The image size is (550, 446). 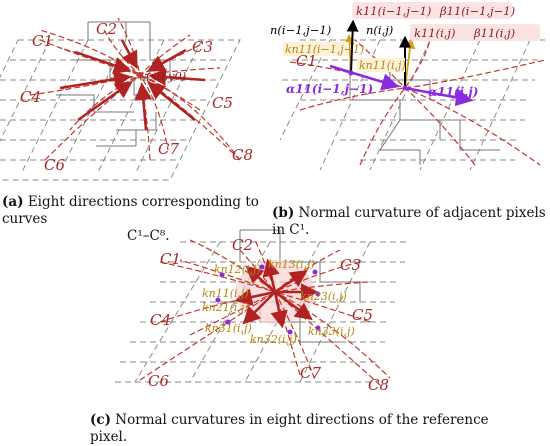 What do you see at coordinates (202, 47) in the screenshot?
I see `panel-a-curve-label-3: C3` at bounding box center [202, 47].